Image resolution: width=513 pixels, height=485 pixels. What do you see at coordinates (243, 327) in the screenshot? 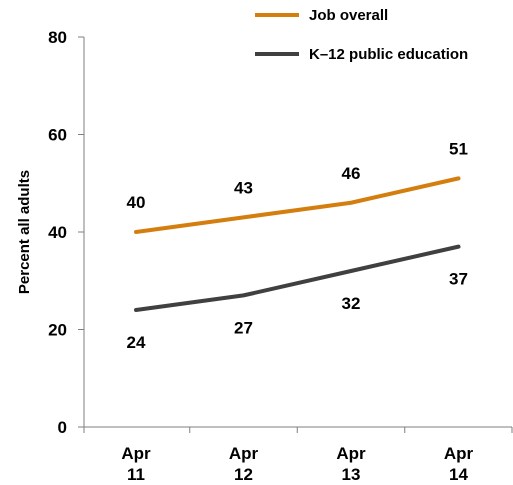
I see `data-label: 27` at bounding box center [243, 327].